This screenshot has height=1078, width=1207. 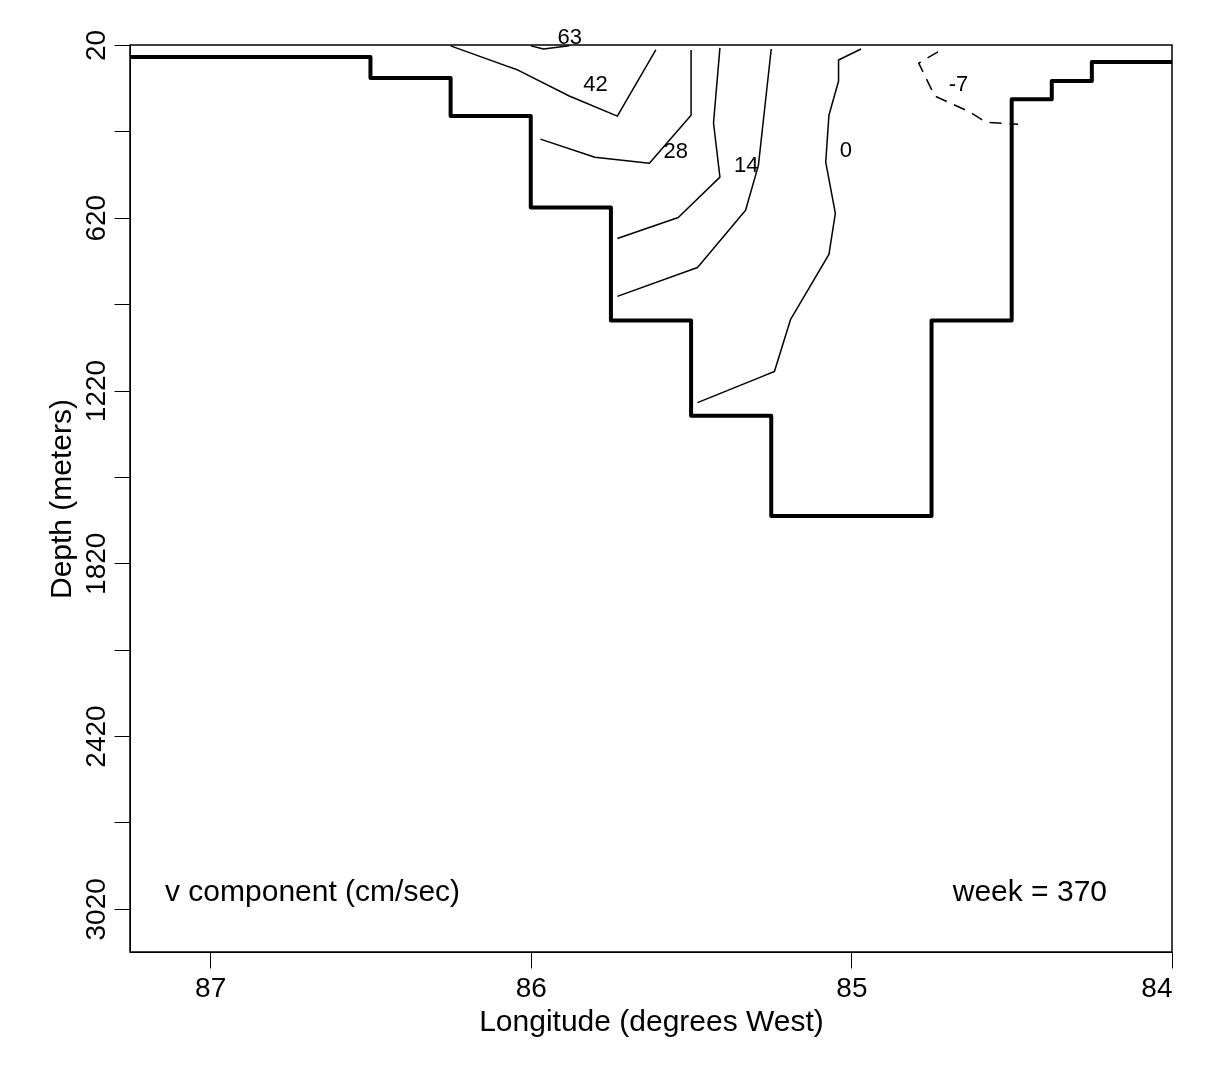 What do you see at coordinates (595, 83) in the screenshot?
I see `series-label: 42` at bounding box center [595, 83].